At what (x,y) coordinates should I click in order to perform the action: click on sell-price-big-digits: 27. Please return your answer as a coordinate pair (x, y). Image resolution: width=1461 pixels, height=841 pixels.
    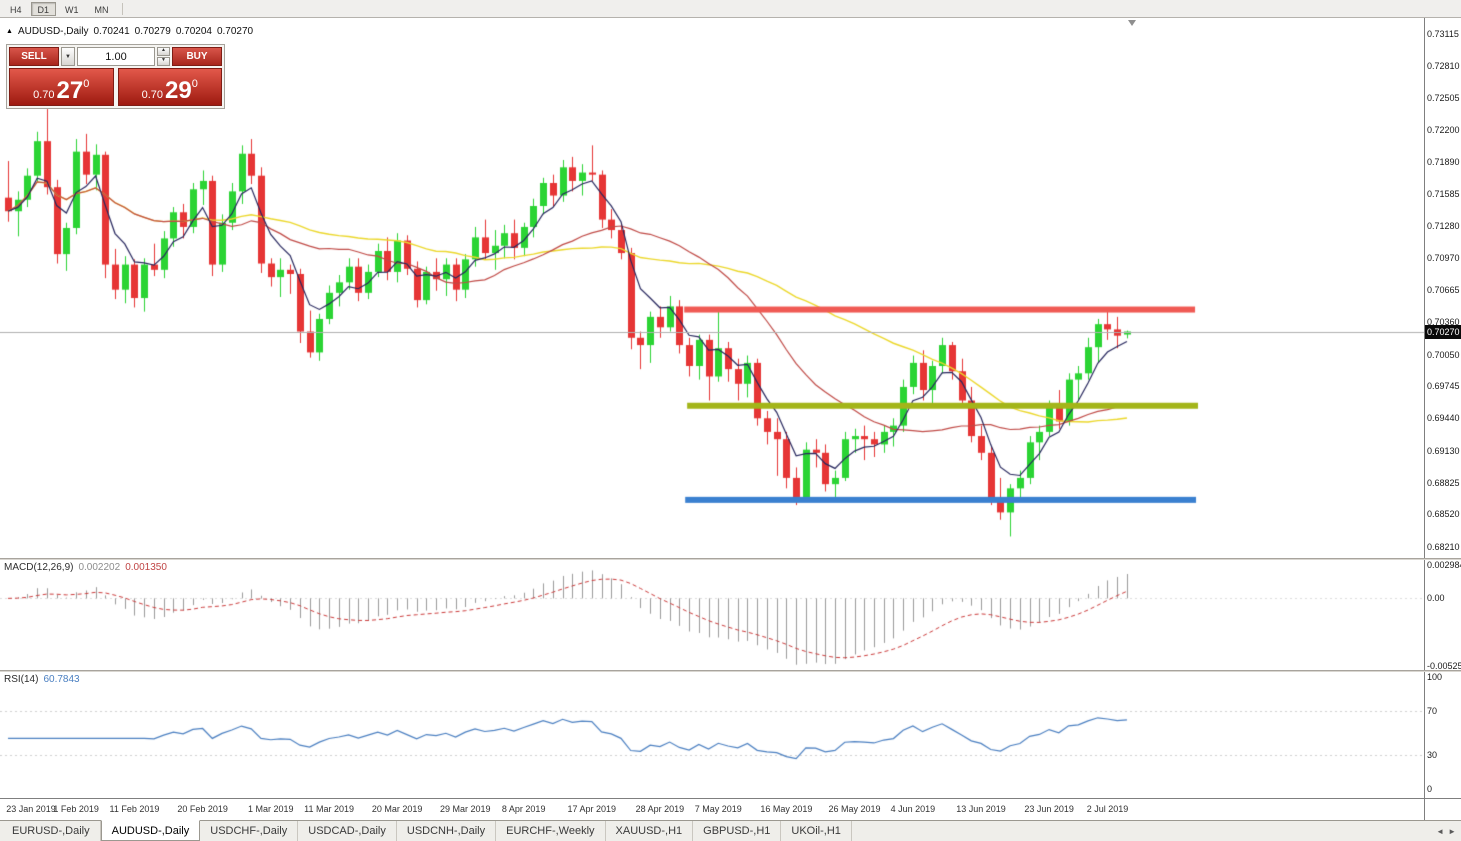
    Looking at the image, I should click on (70, 90).